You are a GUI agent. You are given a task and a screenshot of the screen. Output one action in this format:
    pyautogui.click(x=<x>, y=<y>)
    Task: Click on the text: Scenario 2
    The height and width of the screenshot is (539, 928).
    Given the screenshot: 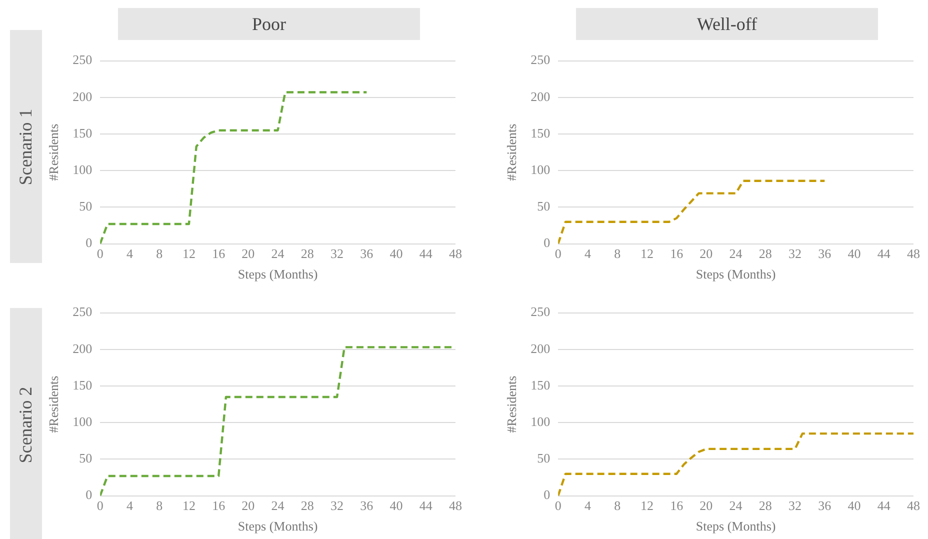 What is the action you would take?
    pyautogui.click(x=26, y=424)
    